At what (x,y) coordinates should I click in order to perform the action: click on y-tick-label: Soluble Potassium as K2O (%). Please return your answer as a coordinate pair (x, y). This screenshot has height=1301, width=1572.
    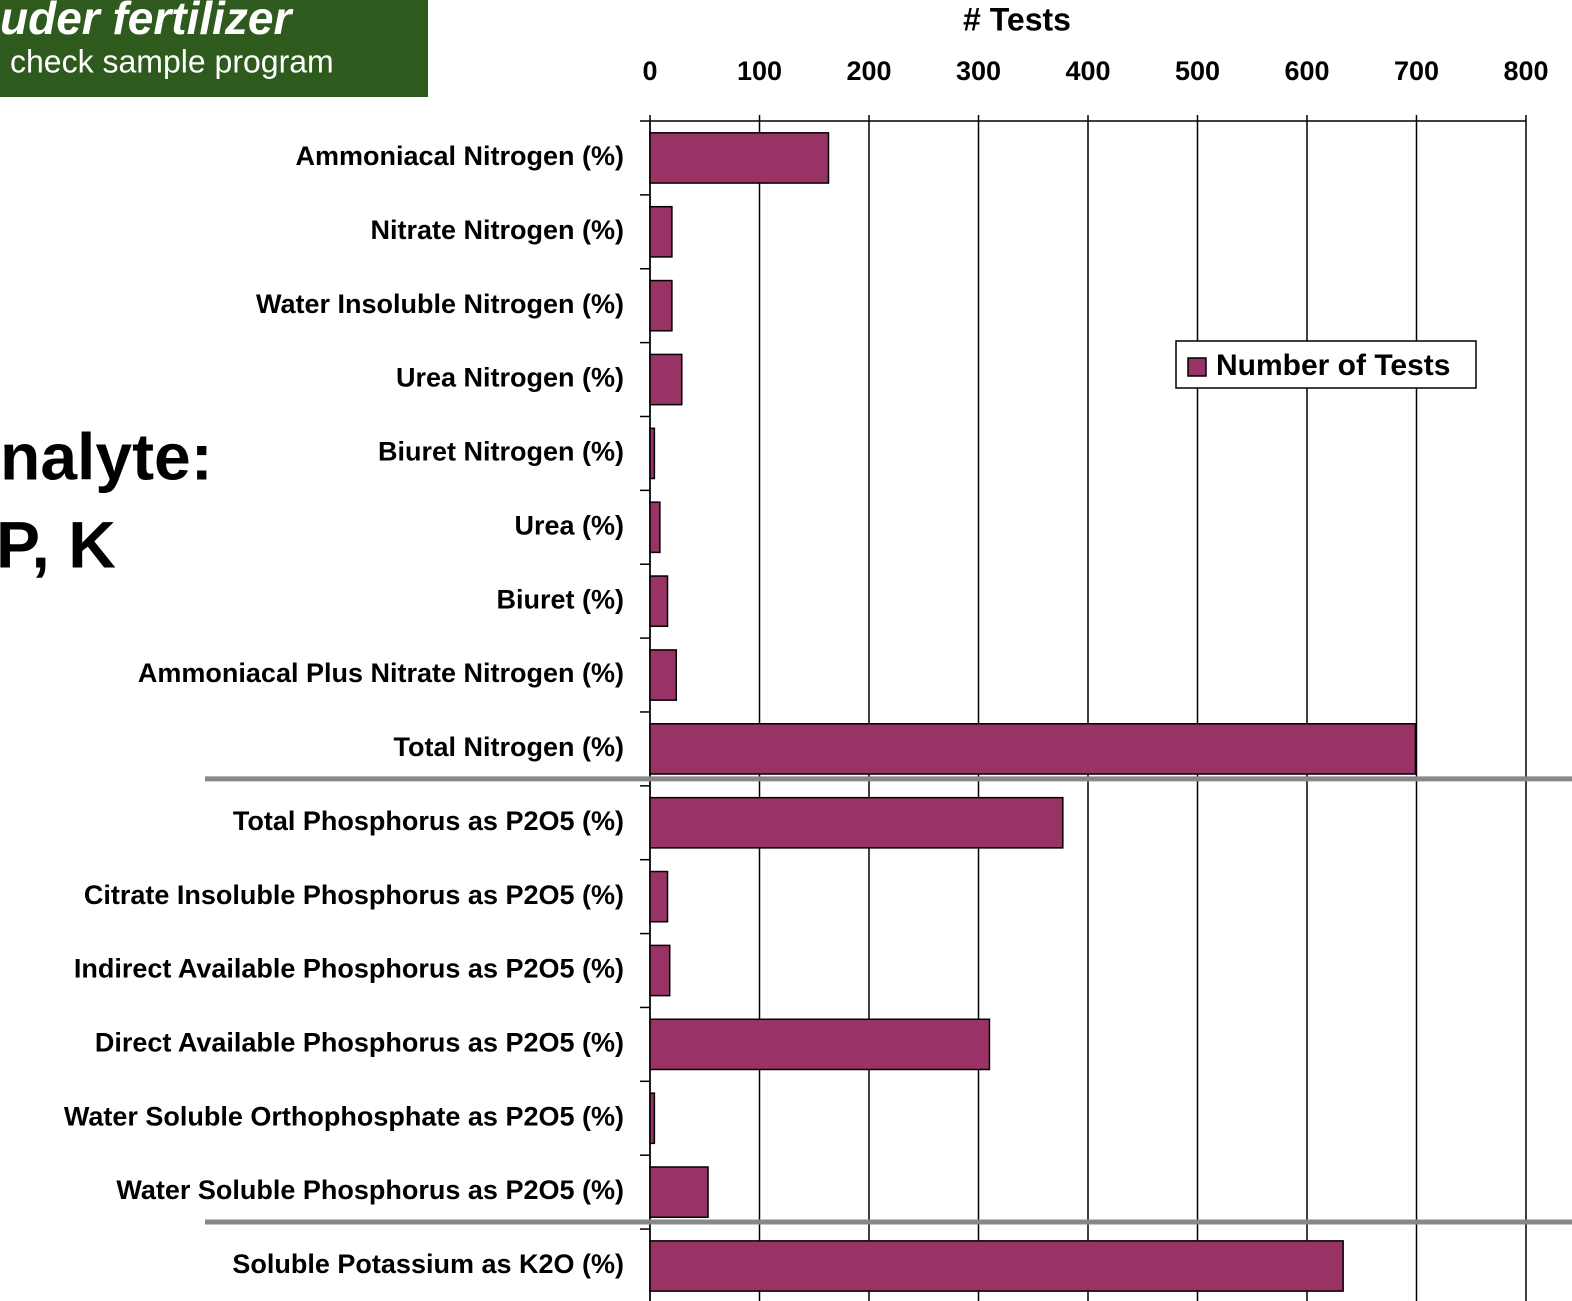
    Looking at the image, I should click on (428, 1264).